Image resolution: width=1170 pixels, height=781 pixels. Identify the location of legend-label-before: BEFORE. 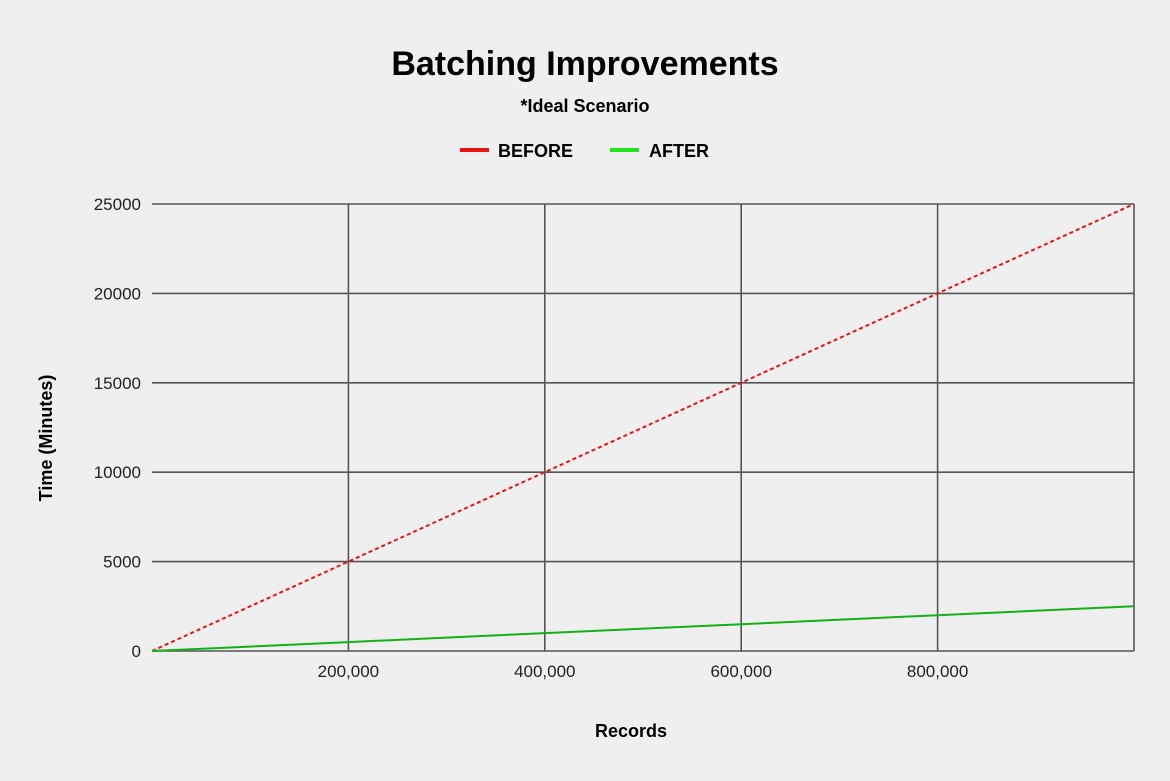
(535, 151).